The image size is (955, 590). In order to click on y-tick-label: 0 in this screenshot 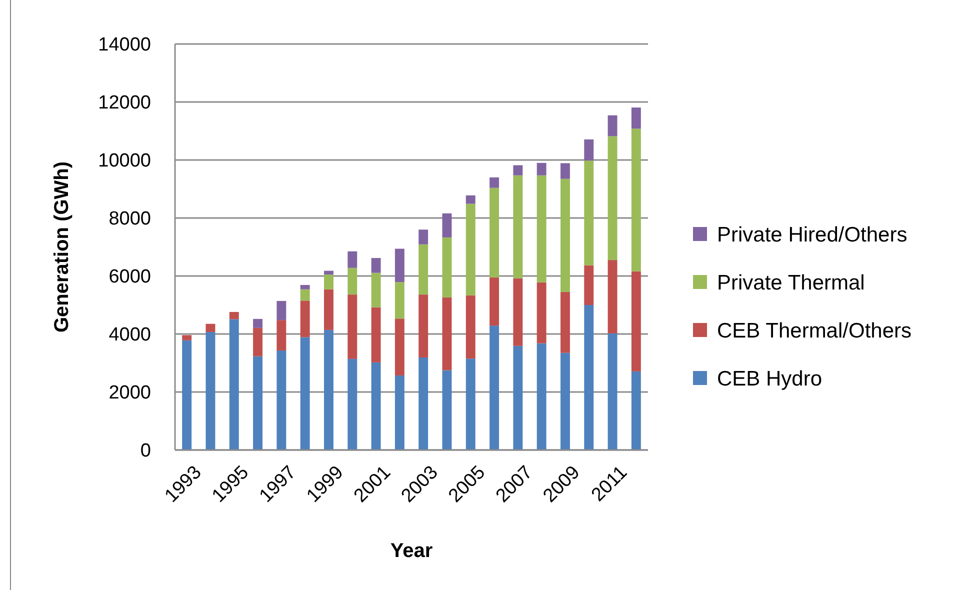, I will do `click(145, 451)`.